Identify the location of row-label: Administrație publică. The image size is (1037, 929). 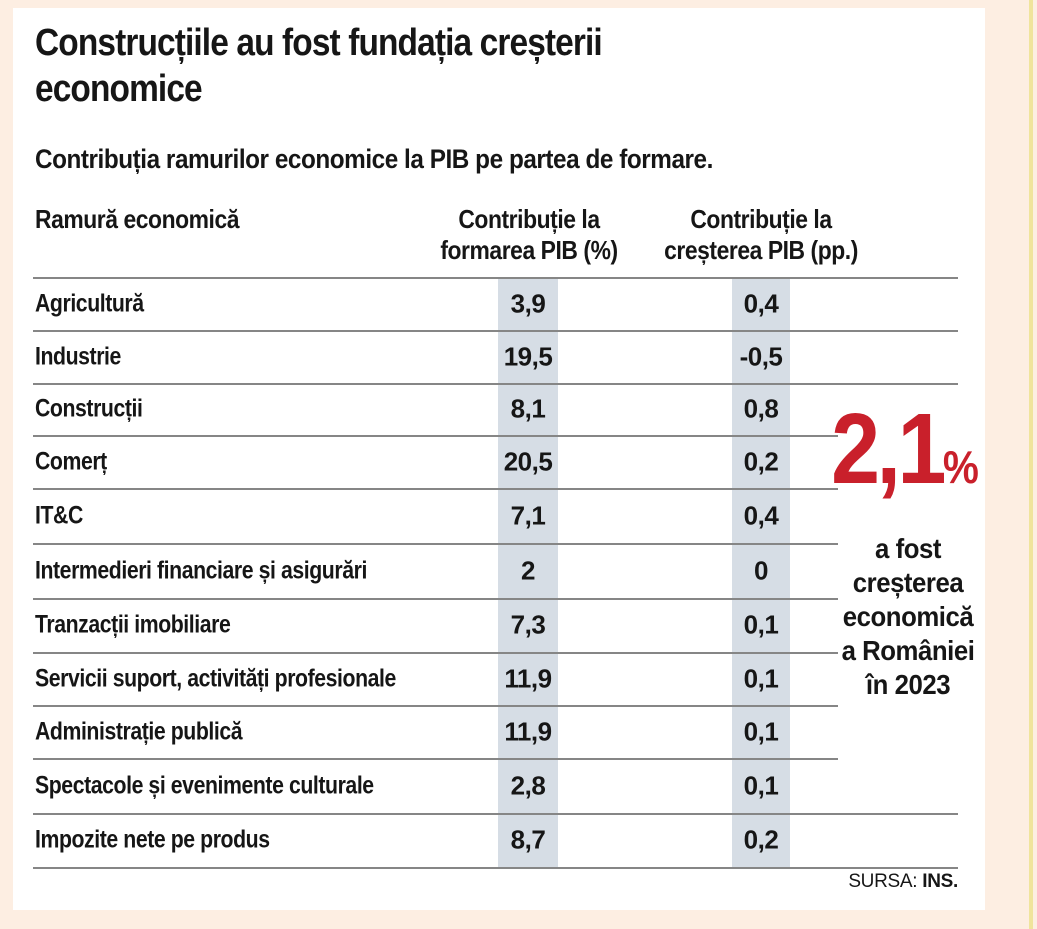
(139, 731).